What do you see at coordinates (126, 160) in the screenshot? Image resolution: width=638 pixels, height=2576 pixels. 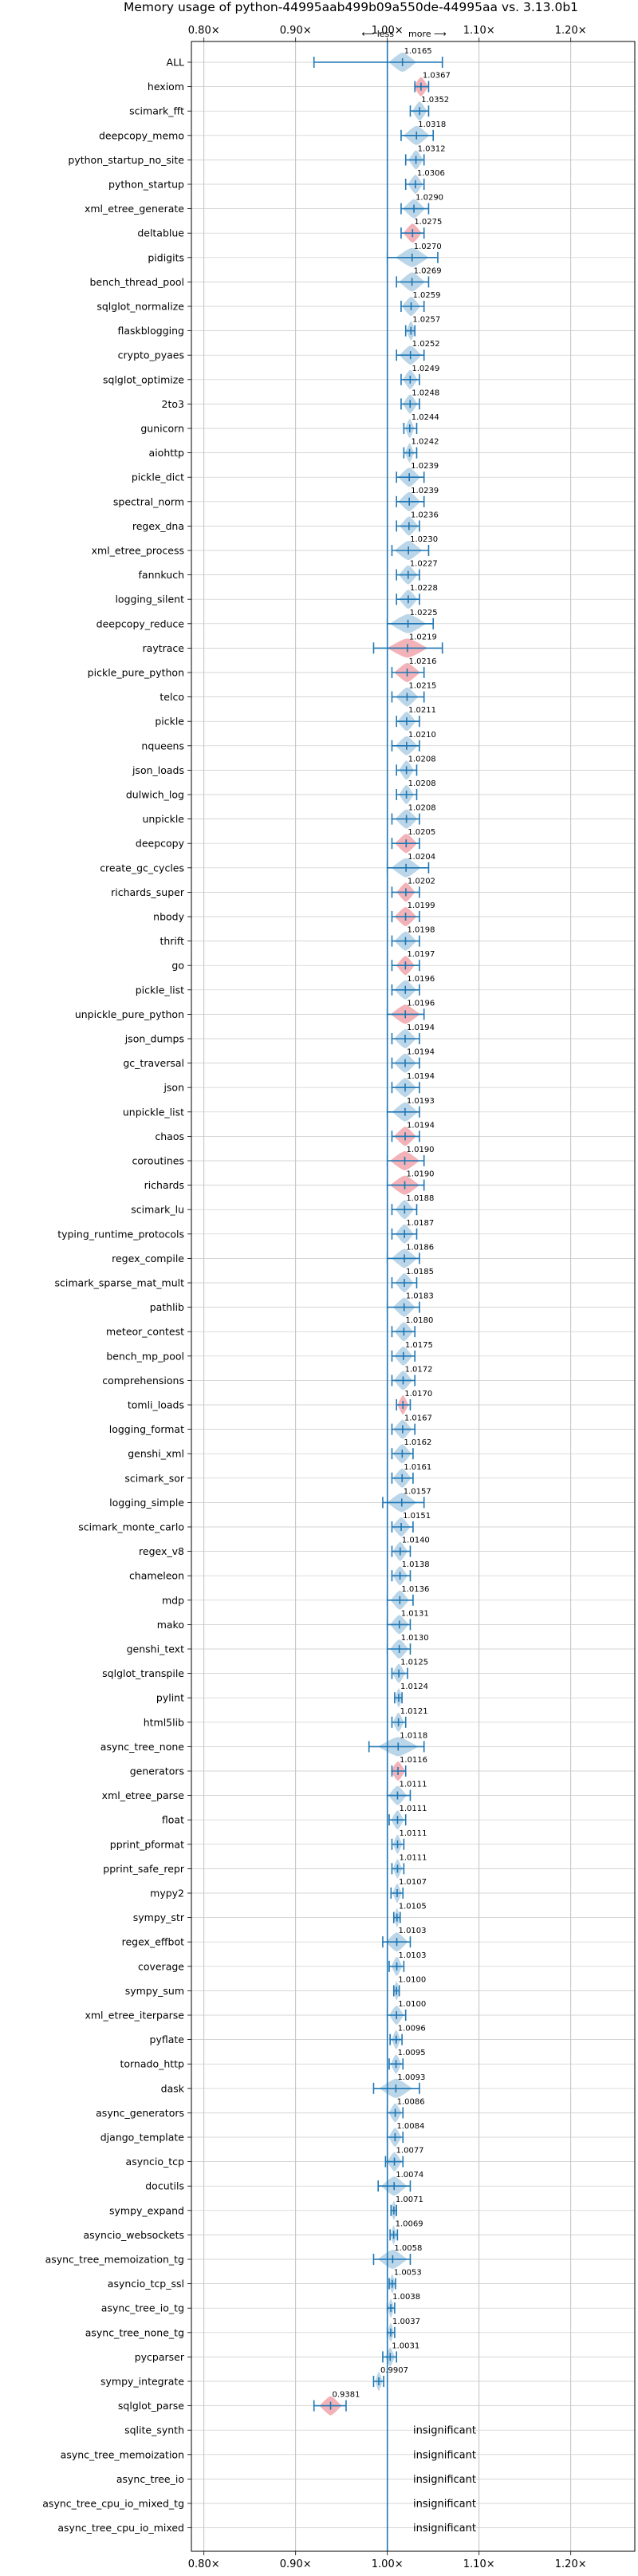 I see `benchmark-label: python_startup_no_site` at bounding box center [126, 160].